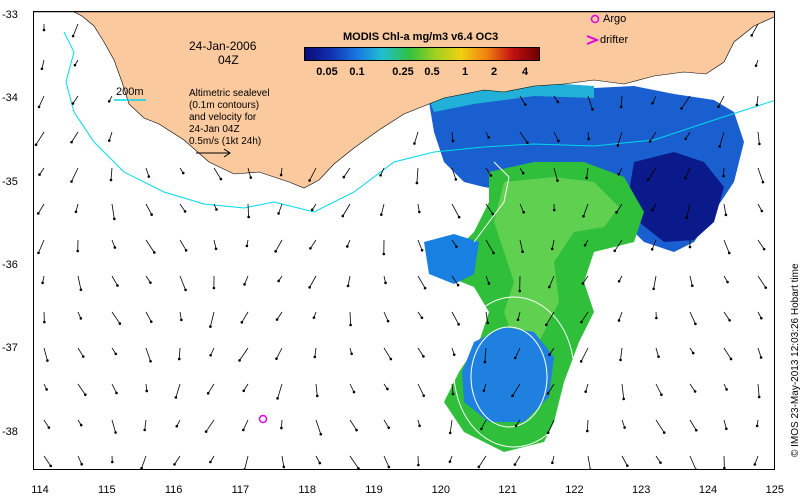 The image size is (800, 500). Describe the element at coordinates (357, 72) in the screenshot. I see `colorbar-tick-label: 0.1` at that location.